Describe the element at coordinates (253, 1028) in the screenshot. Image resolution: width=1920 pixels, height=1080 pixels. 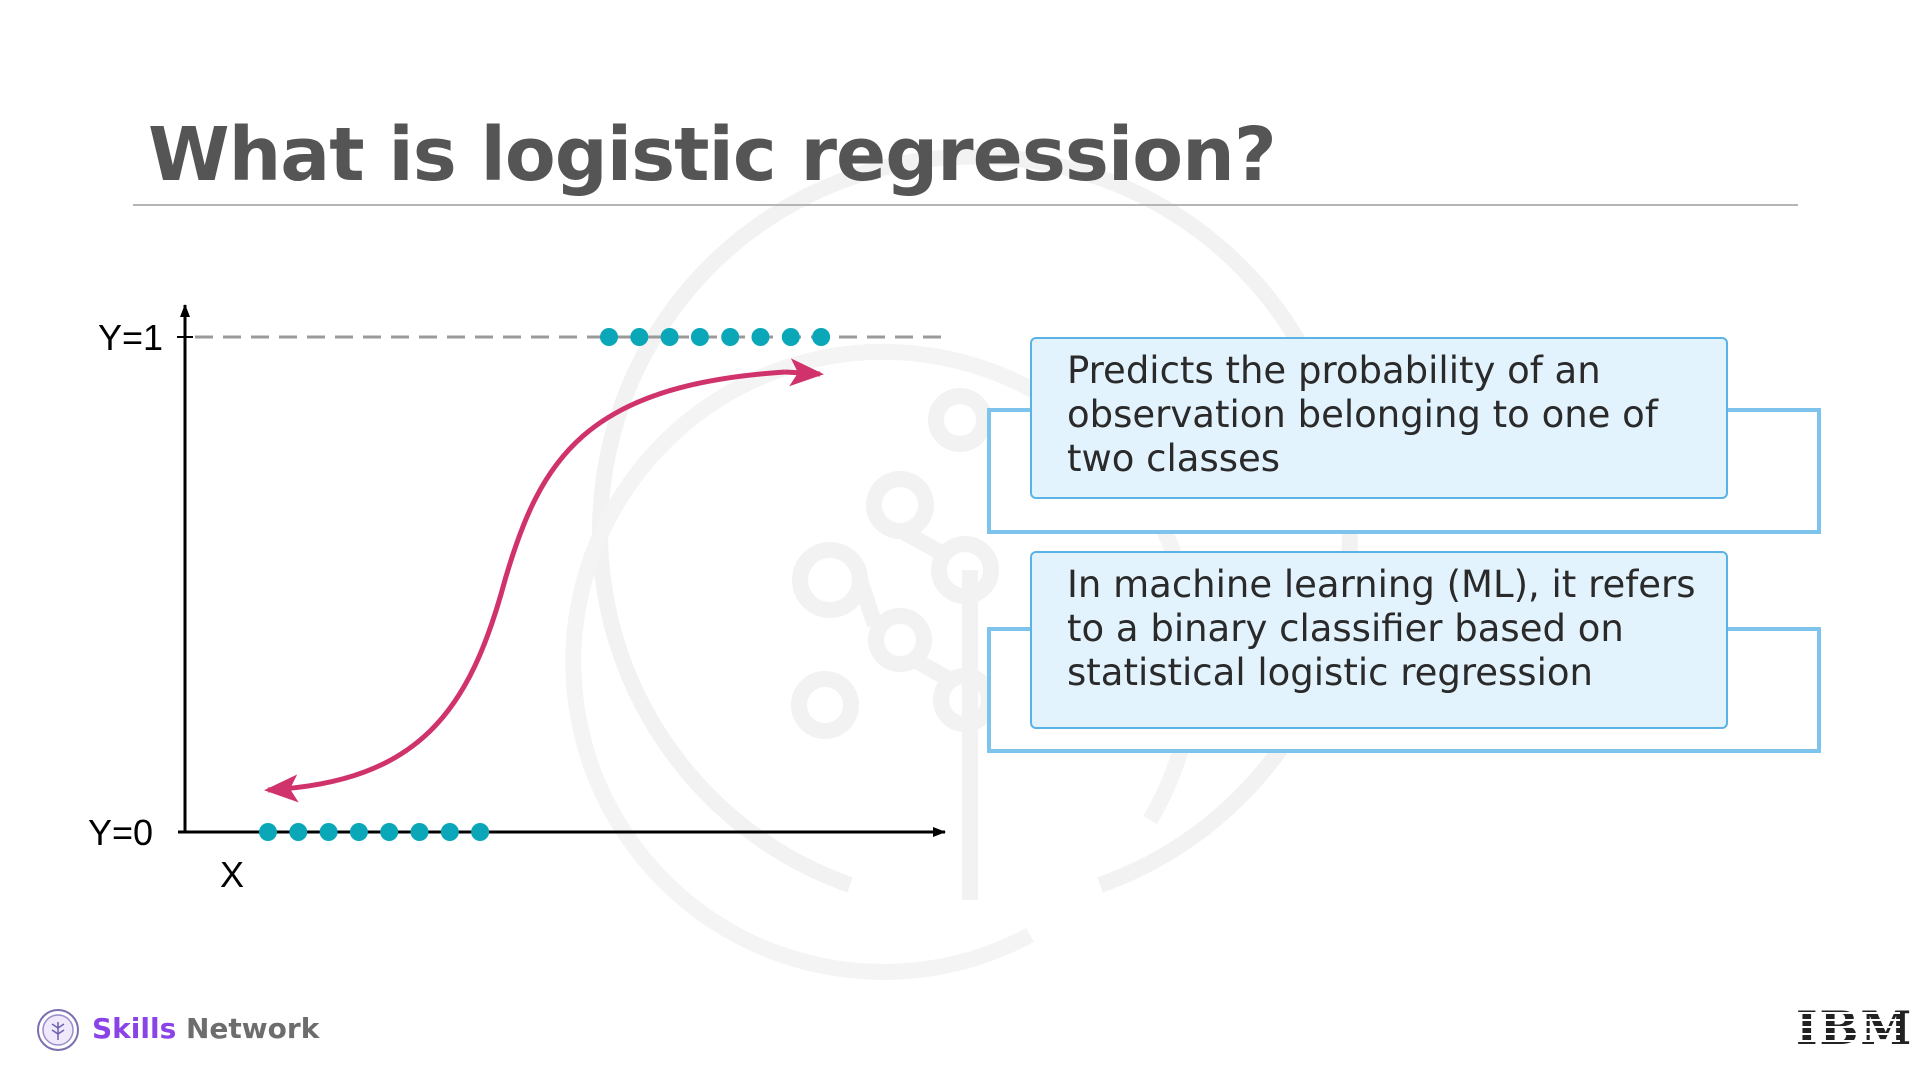
I see `brand-rest: Network` at that location.